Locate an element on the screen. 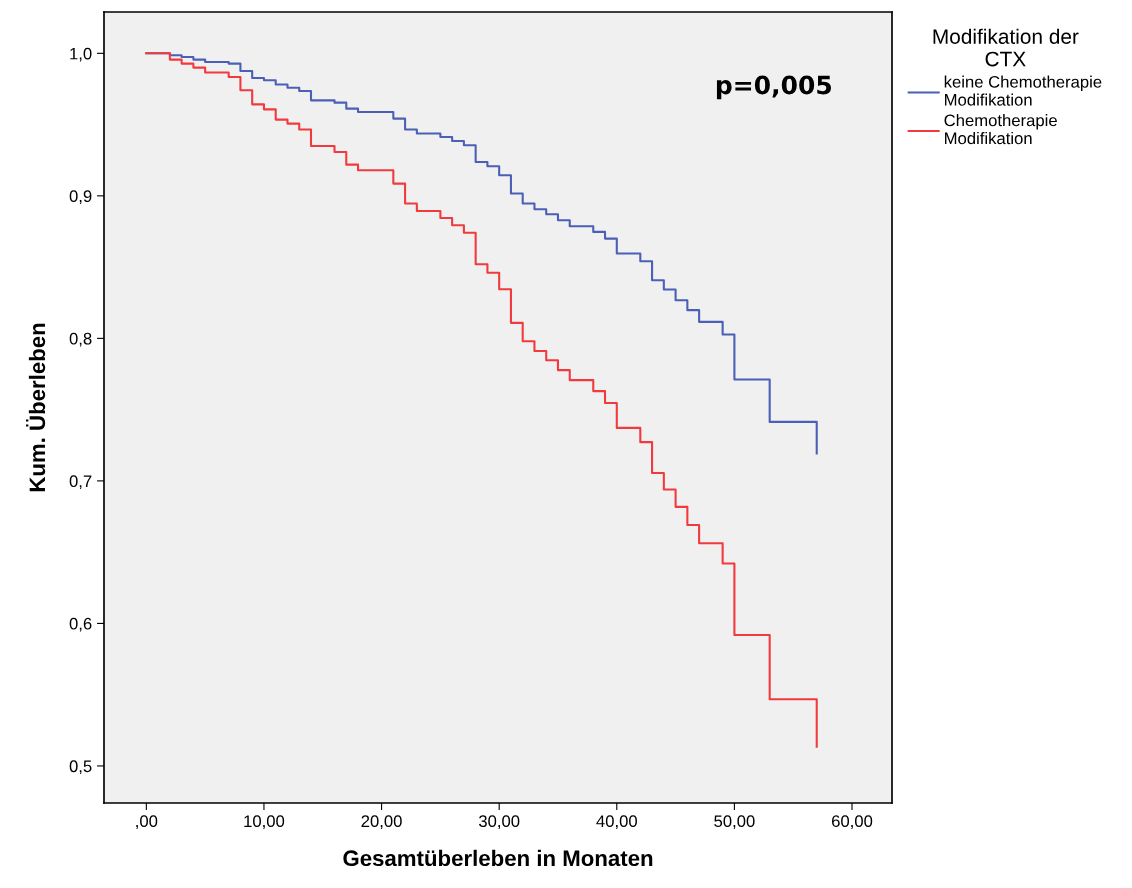 The image size is (1132, 888). x-tick-label: 30,00 is located at coordinates (499, 822).